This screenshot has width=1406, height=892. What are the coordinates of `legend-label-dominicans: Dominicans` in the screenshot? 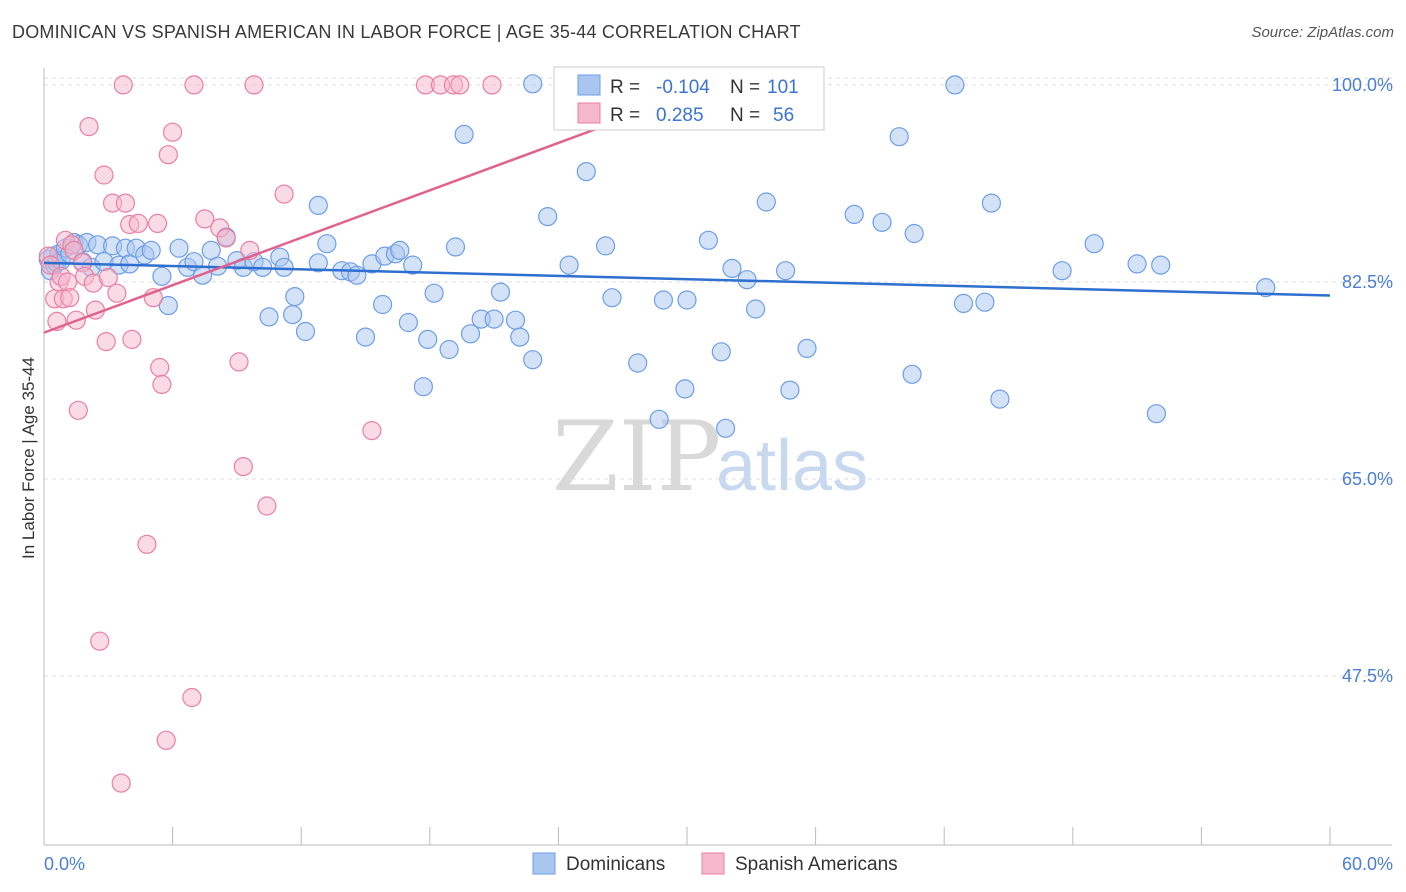 It's located at (615, 864).